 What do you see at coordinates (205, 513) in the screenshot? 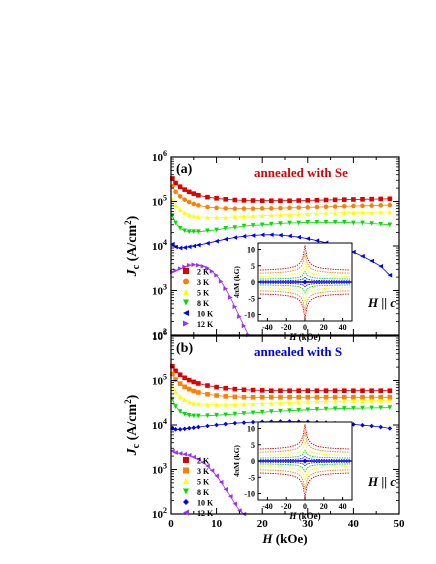
I see `legend-label: 12 K` at bounding box center [205, 513].